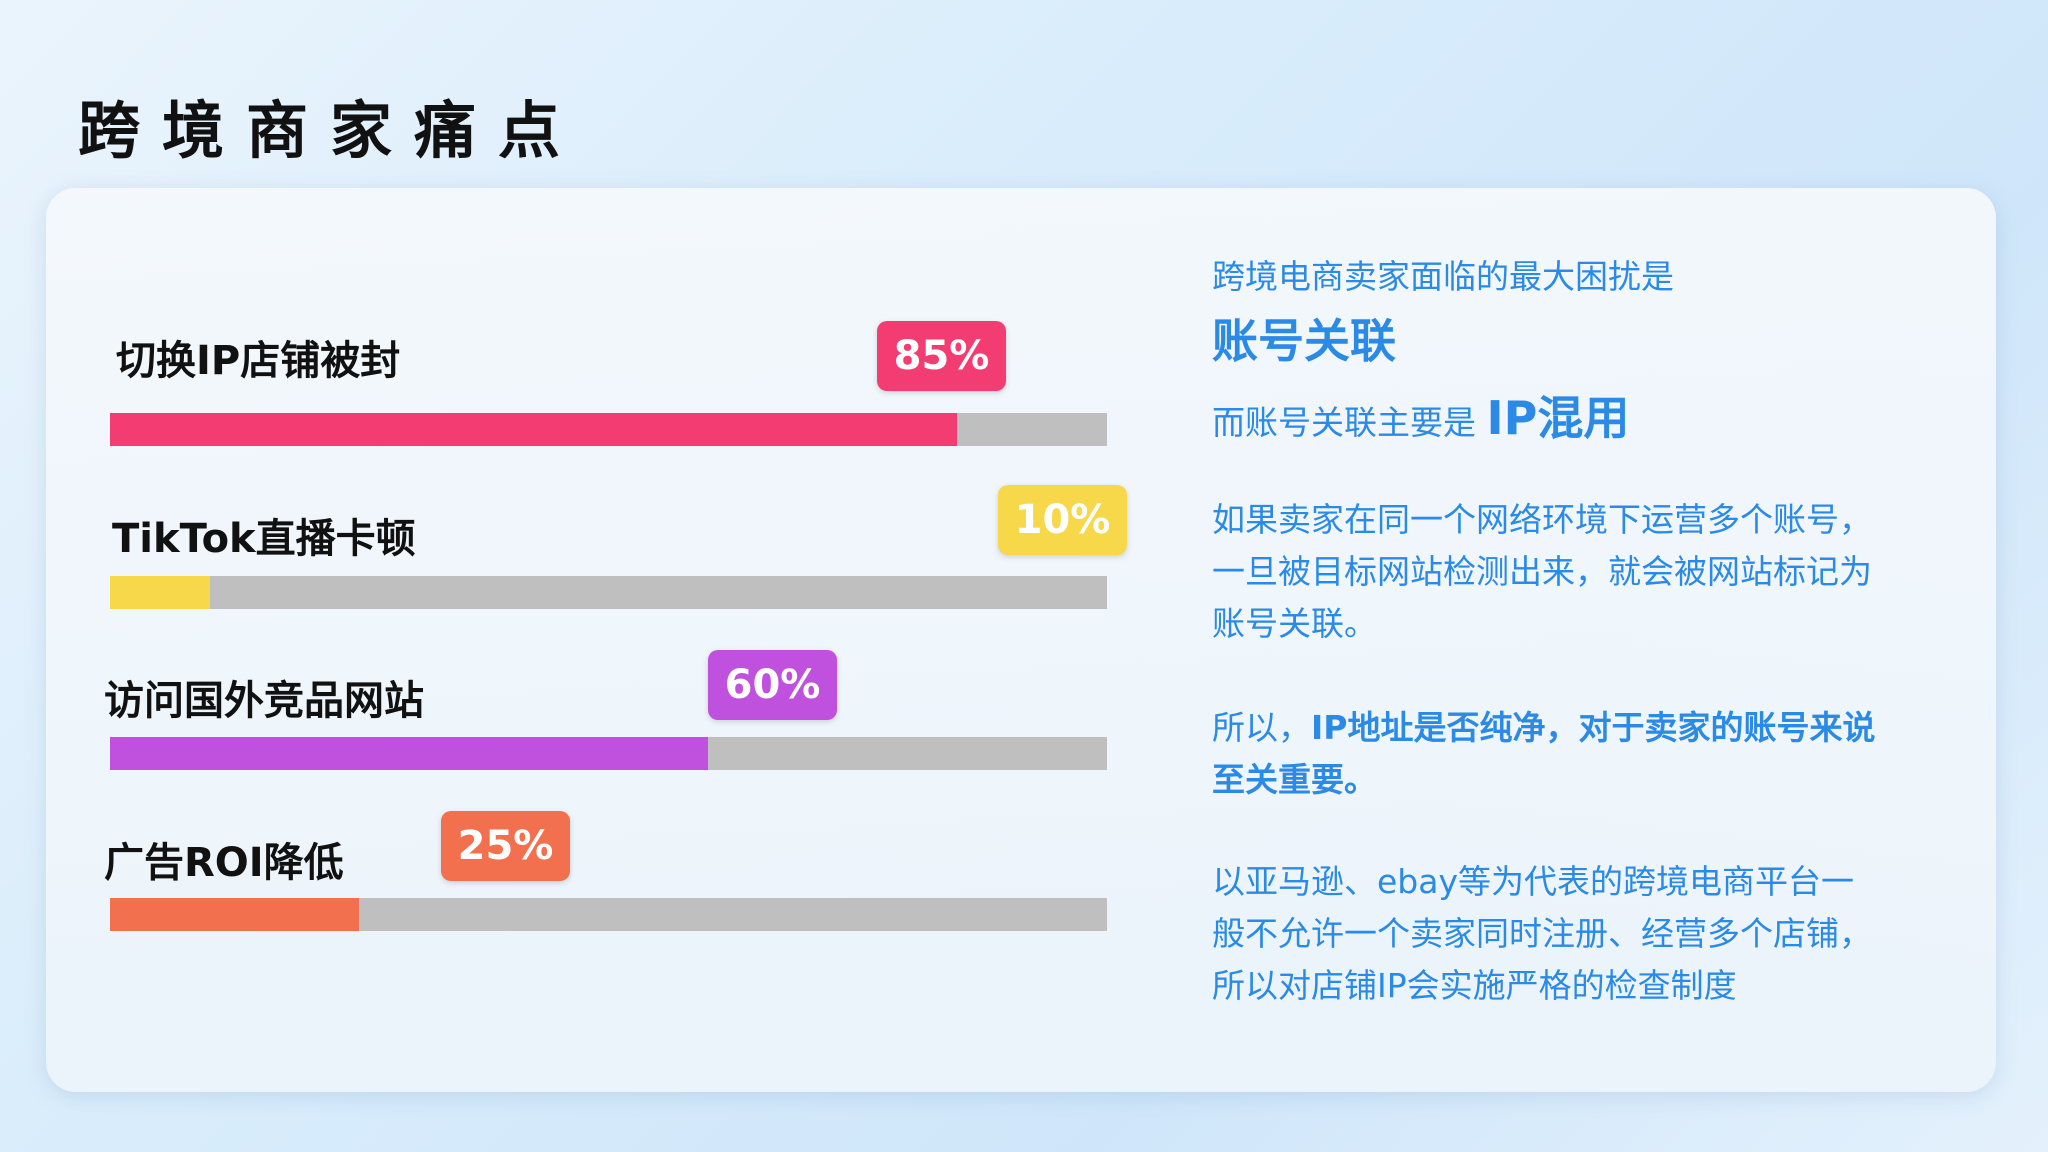  Describe the element at coordinates (1533, 881) in the screenshot. I see `paragraph-line: 以亚马逊、ebay等为代表的跨境电商平台一` at that location.